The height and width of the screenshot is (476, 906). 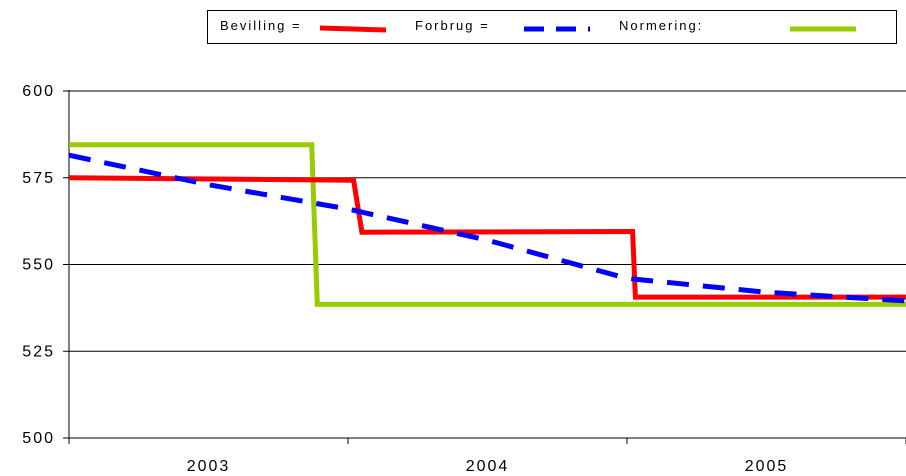 What do you see at coordinates (38, 351) in the screenshot?
I see `y-tick-label: 525` at bounding box center [38, 351].